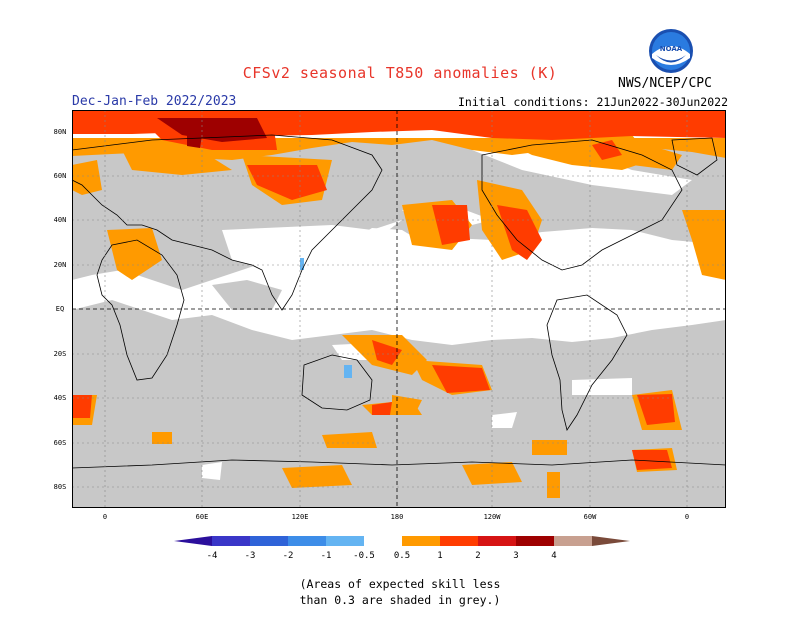 This screenshot has width=800, height=618. Describe the element at coordinates (60, 132) in the screenshot. I see `lat-label-0: 80N` at that location.